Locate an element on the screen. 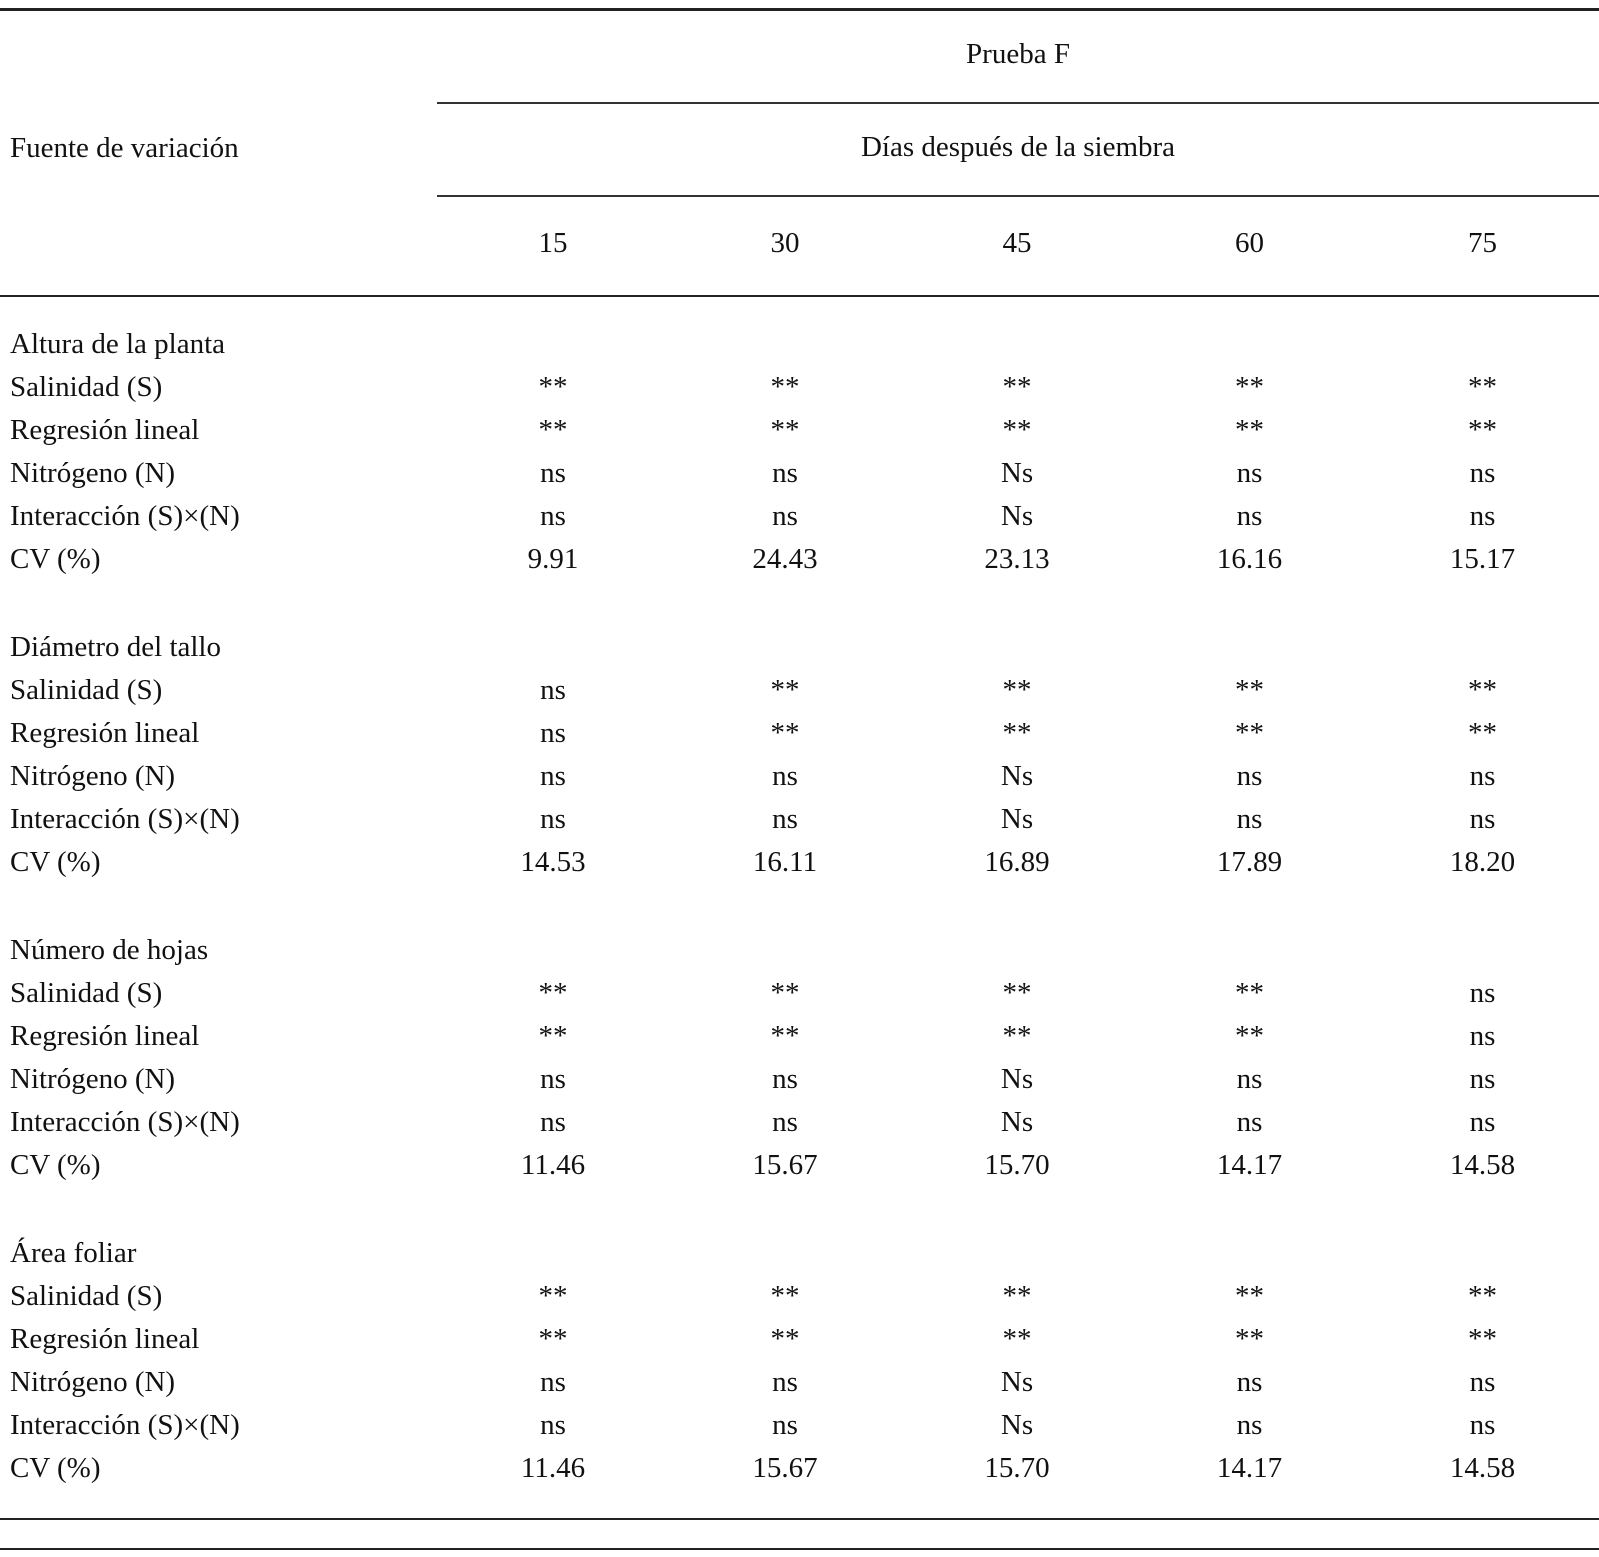  value-cell: 15.67 is located at coordinates (785, 1468).